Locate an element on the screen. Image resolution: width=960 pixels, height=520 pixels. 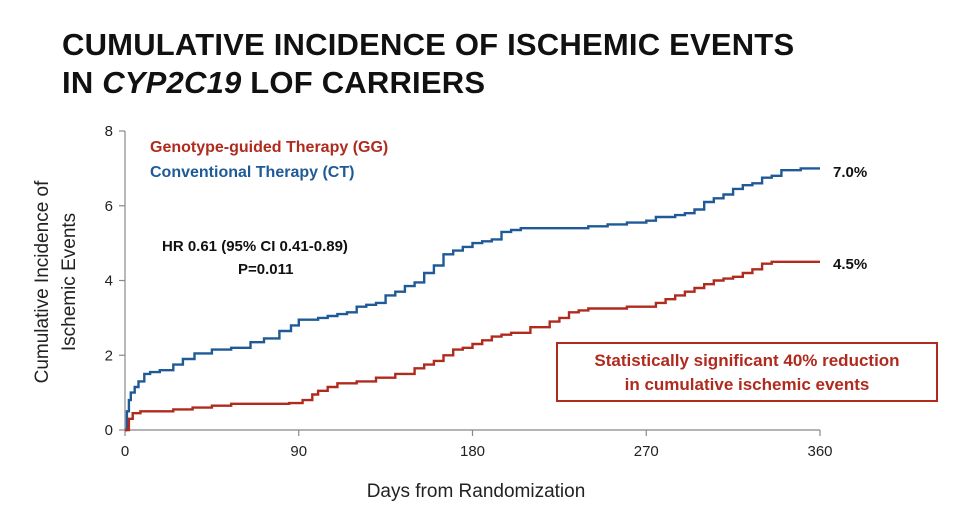
x-tick-label: 270 is located at coordinates (646, 451).